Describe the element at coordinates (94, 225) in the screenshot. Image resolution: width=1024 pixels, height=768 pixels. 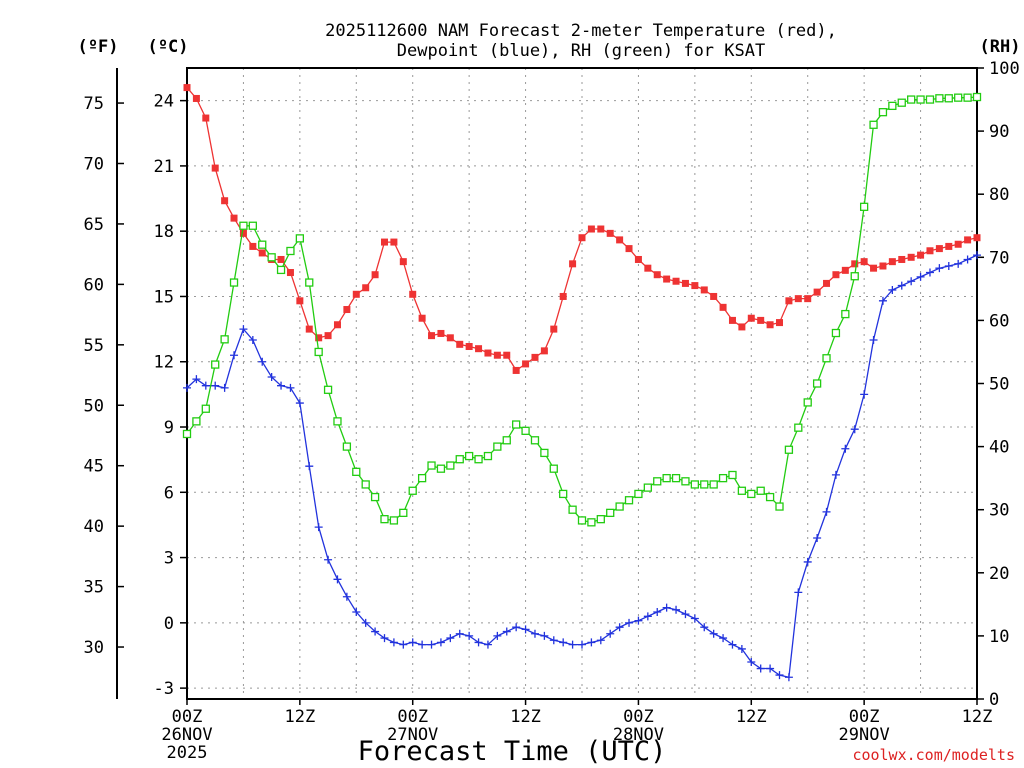
I see `fahrenheit-tick-label: 65` at that location.